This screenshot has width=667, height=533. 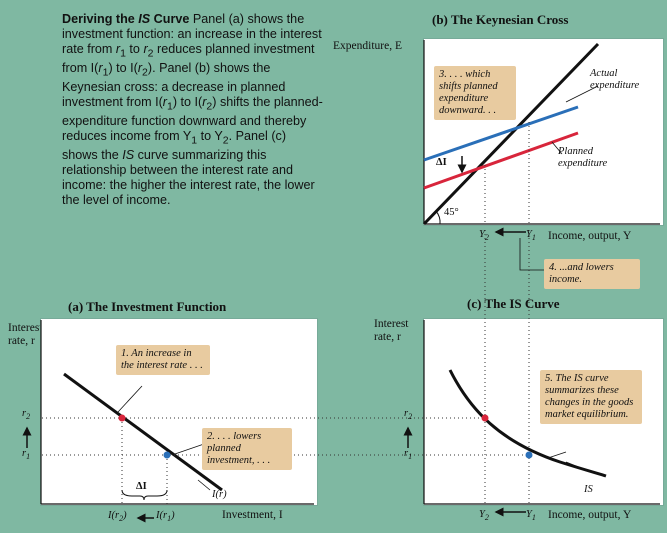 What do you see at coordinates (582, 94) in the screenshot?
I see `actual-label-pointer` at bounding box center [582, 94].